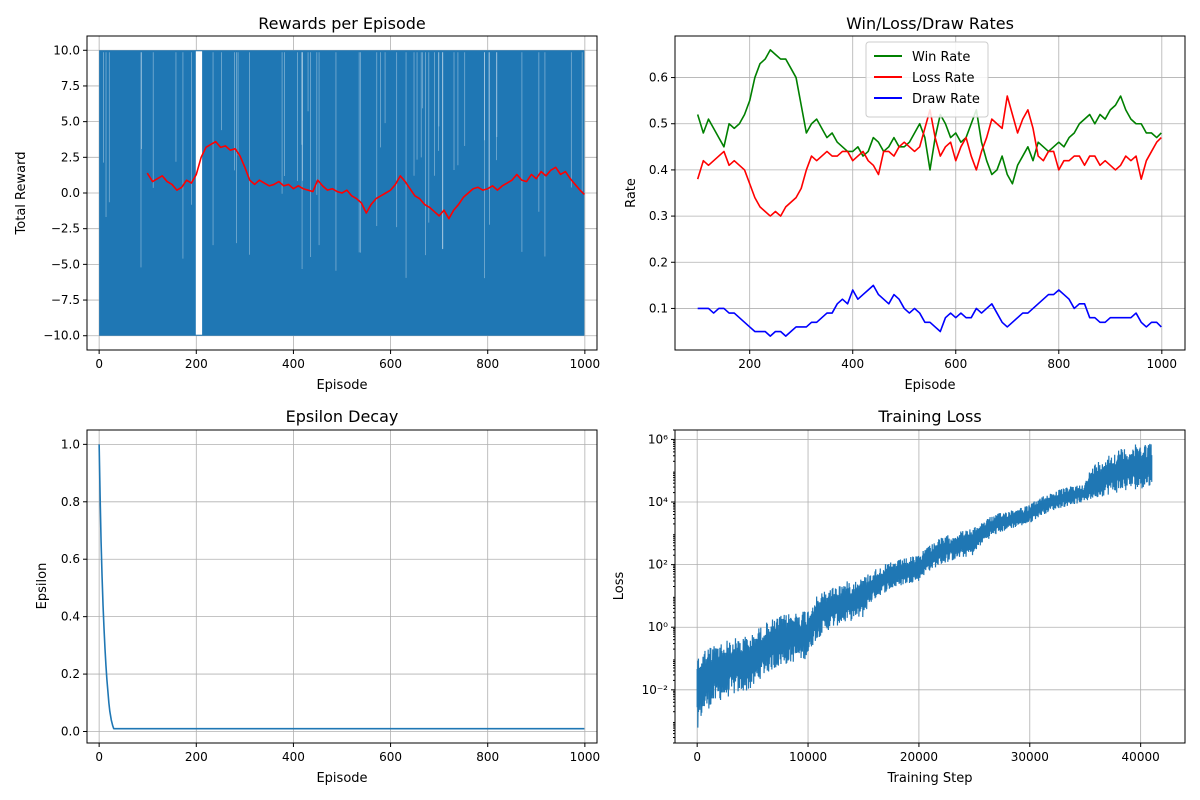 The width and height of the screenshot is (1200, 800). Describe the element at coordinates (658, 565) in the screenshot. I see `y-tick-label: 10²` at that location.